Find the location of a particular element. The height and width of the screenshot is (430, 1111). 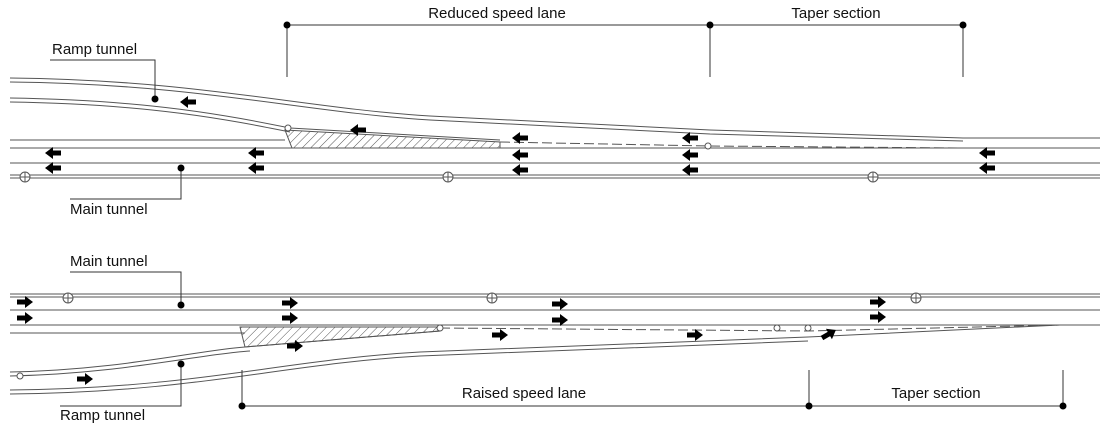

dimension-label: Reduced speed lane is located at coordinates (497, 13).